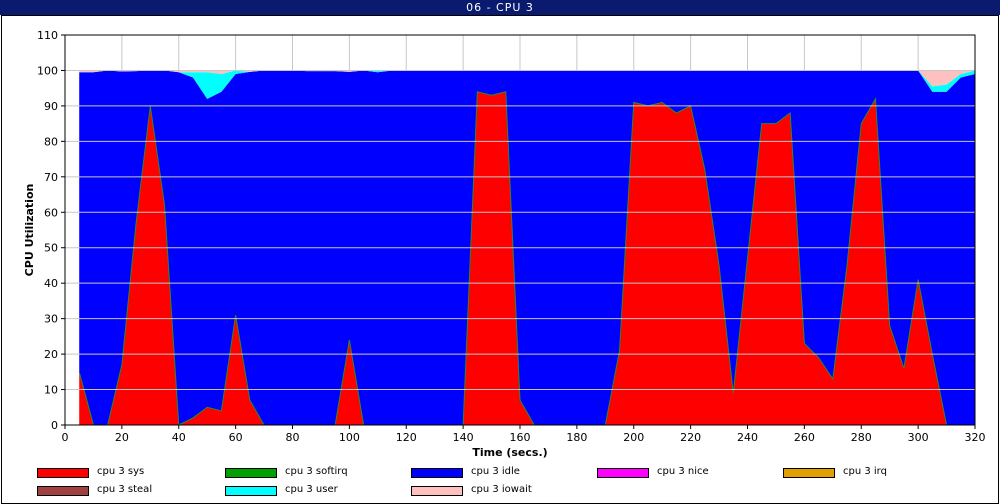 The width and height of the screenshot is (1000, 504). What do you see at coordinates (236, 437) in the screenshot?
I see `x-tick-label: 60` at bounding box center [236, 437].